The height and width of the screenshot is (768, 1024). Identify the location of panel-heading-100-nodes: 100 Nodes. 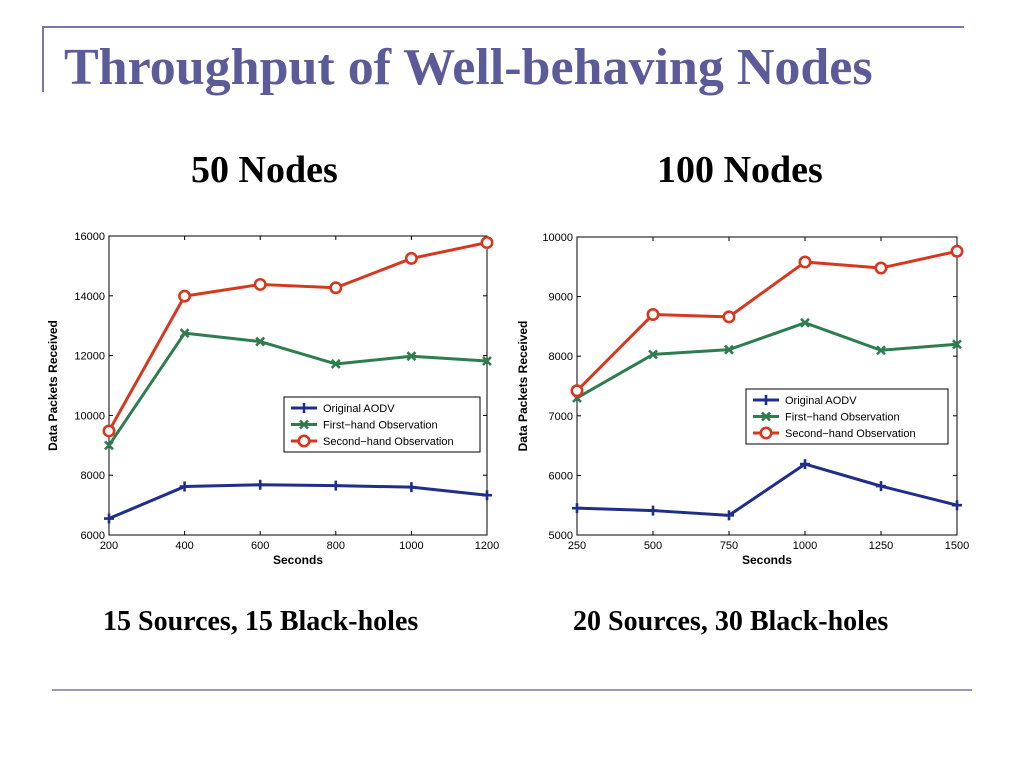
(740, 170).